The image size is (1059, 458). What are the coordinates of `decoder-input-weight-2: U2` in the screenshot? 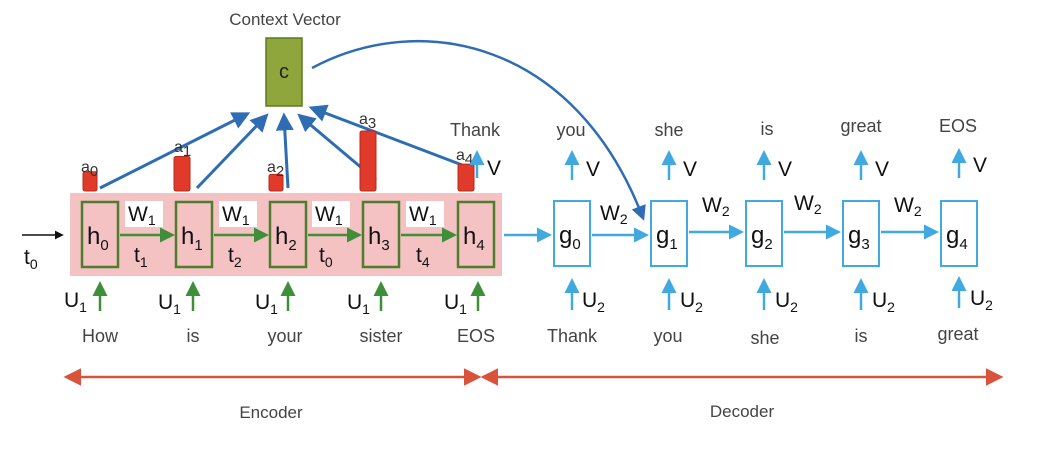 It's located at (786, 302).